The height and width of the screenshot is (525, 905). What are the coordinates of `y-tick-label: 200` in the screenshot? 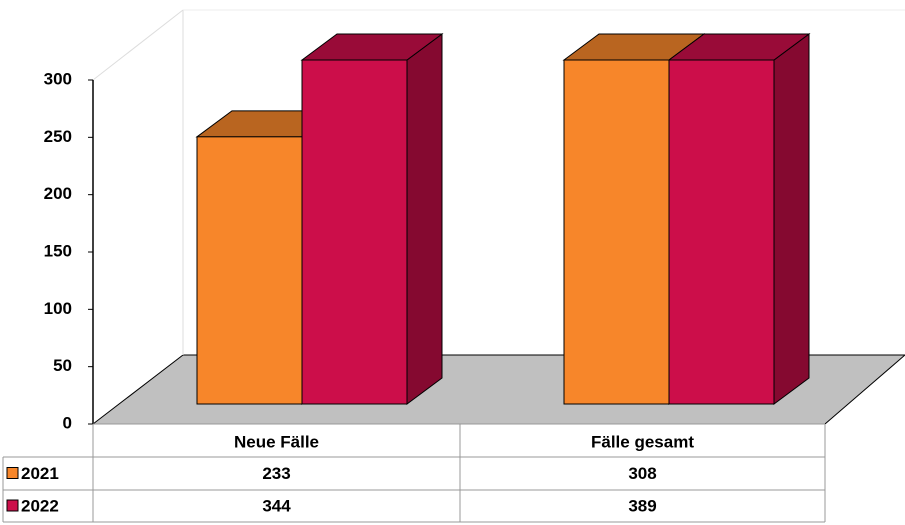 It's located at (58, 193).